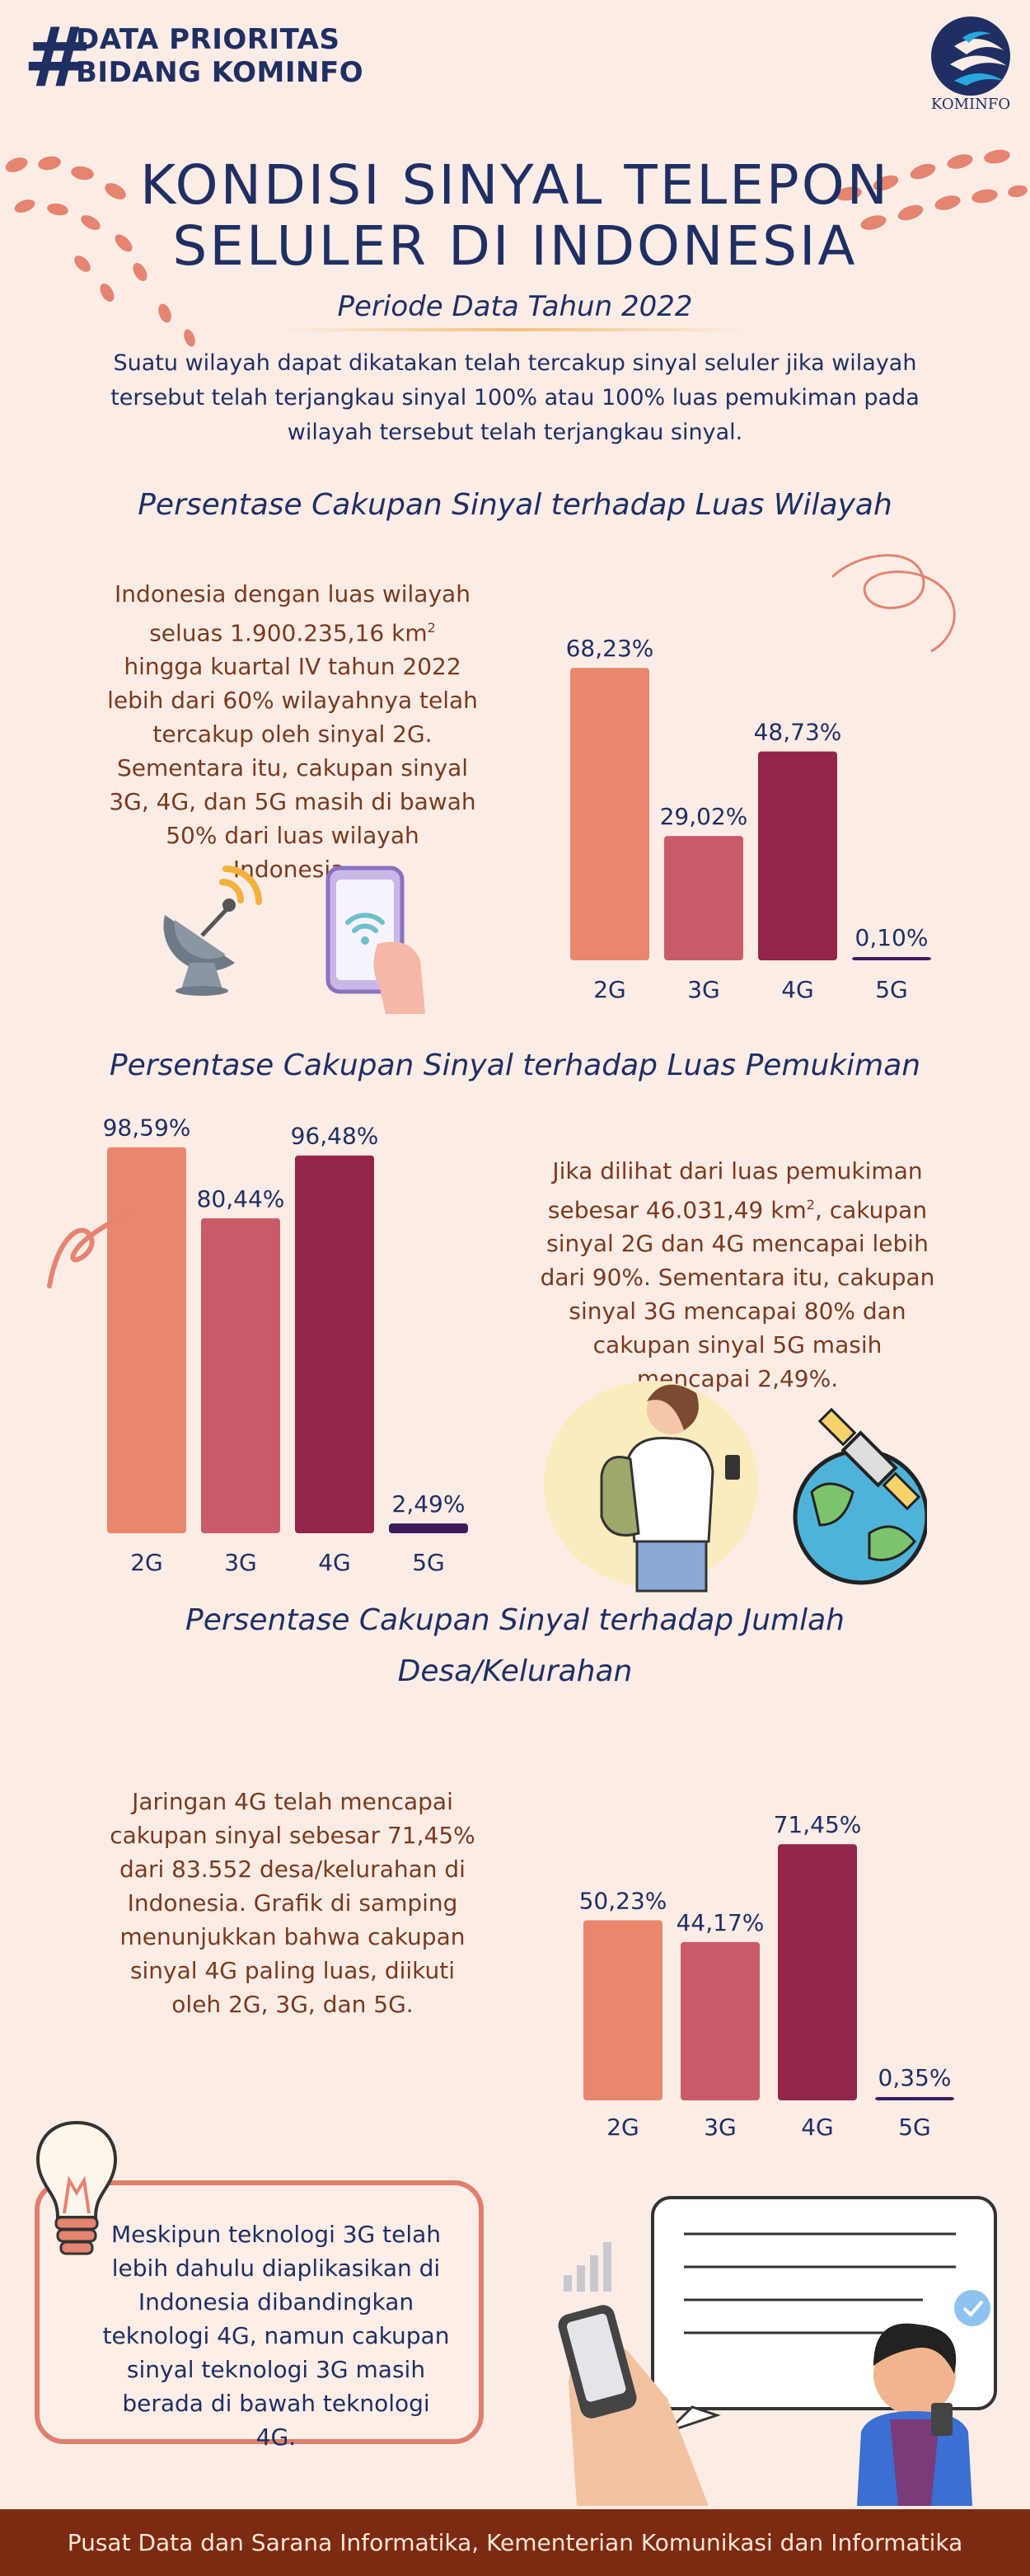 The image size is (1030, 2576). Describe the element at coordinates (208, 39) in the screenshot. I see `header-line-1: DATA PRIORITAS` at that location.